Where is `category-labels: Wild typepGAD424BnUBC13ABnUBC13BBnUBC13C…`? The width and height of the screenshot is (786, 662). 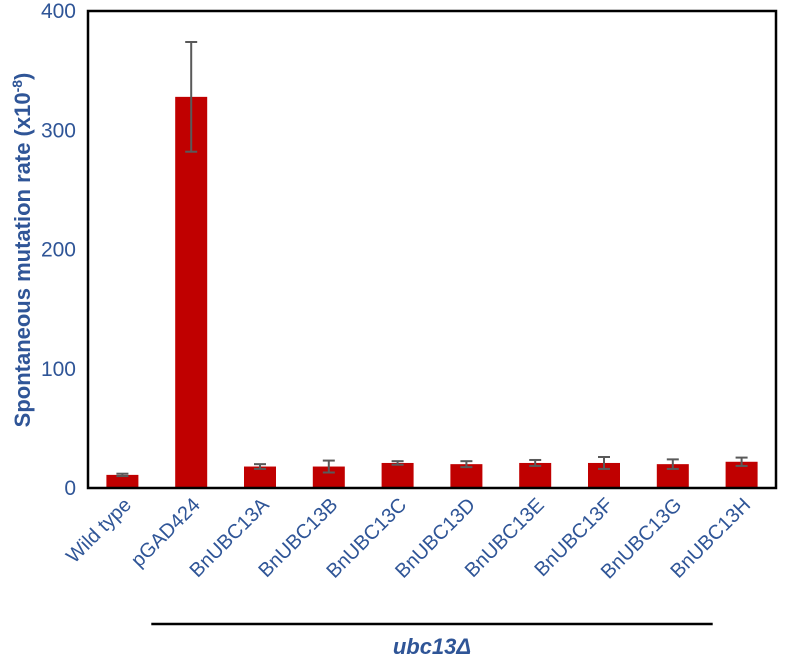
category-labels: Wild typepGAD424BnUBC13ABnUBC13BBnUBC13C… is located at coordinates (408, 539).